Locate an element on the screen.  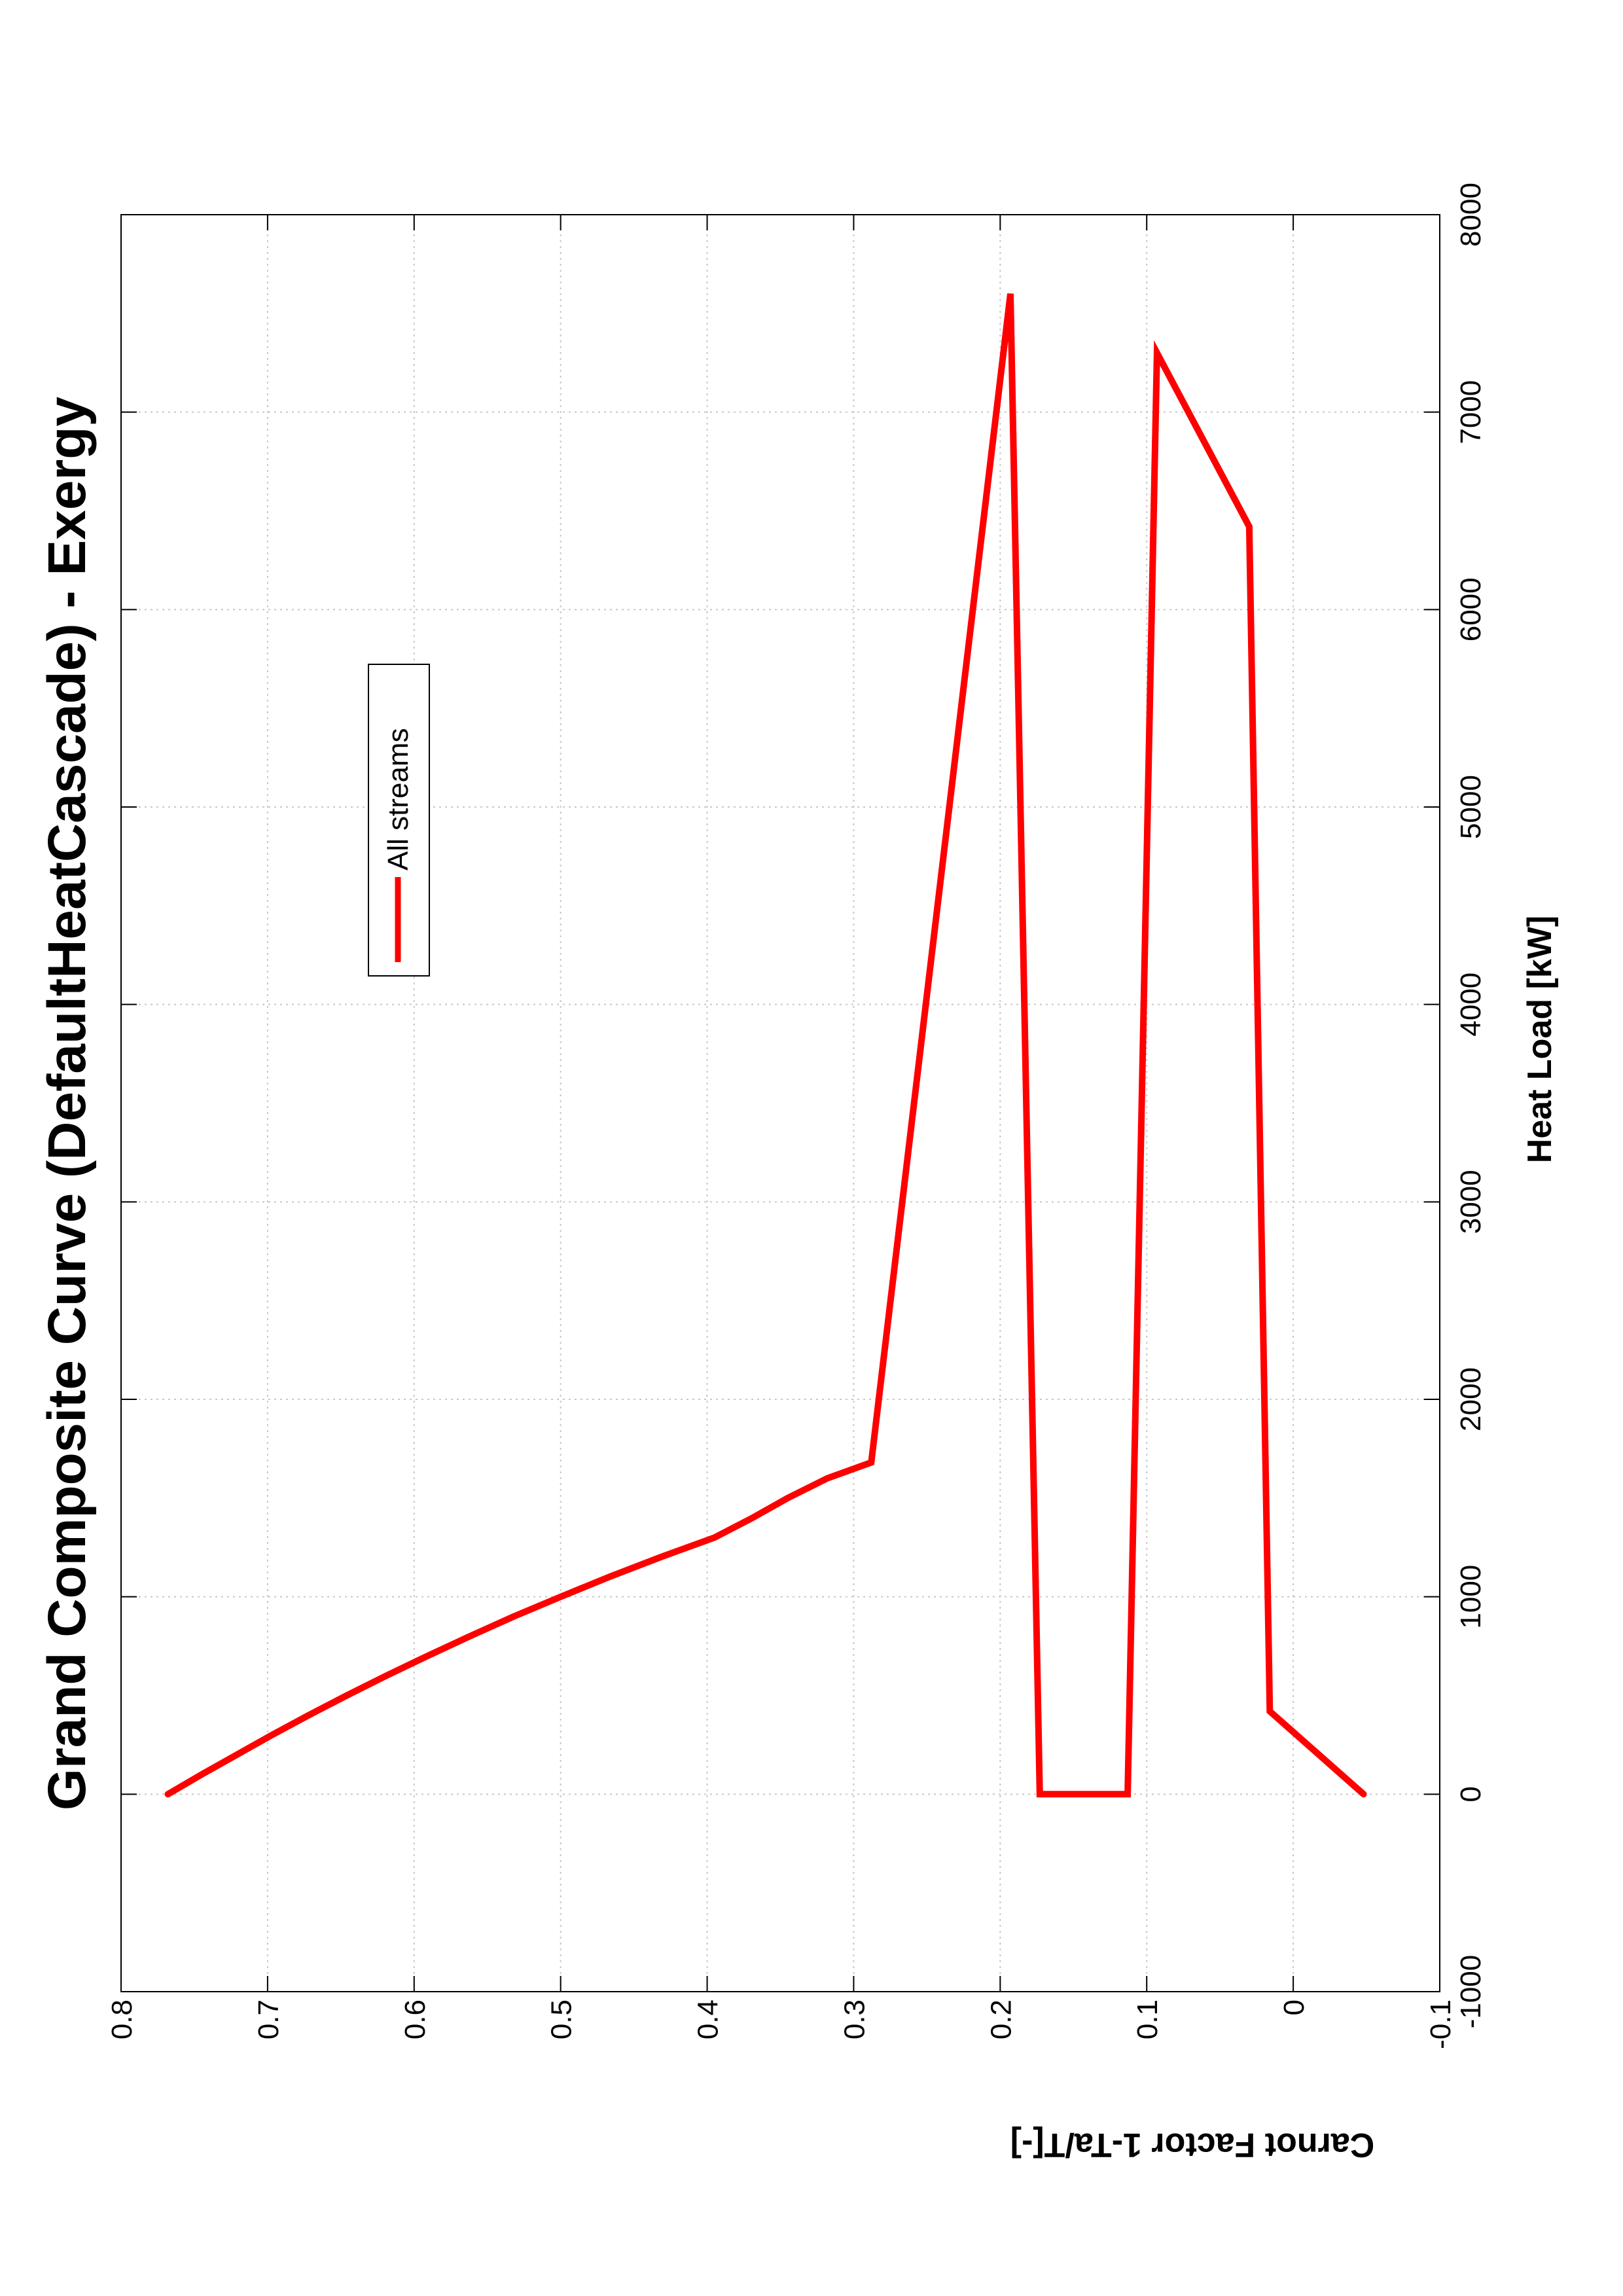
x-axis-label: Heat Load [kW] is located at coordinates (1540, 1039).